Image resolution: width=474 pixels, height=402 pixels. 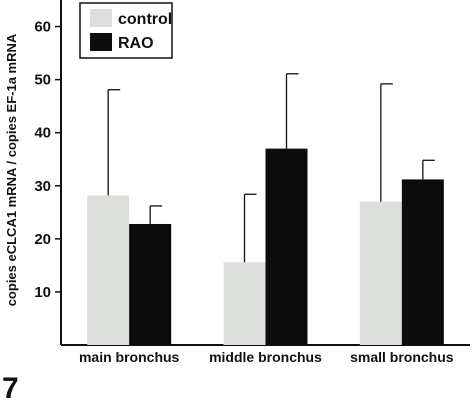 I want to click on legend-label-control: control, so click(x=145, y=19).